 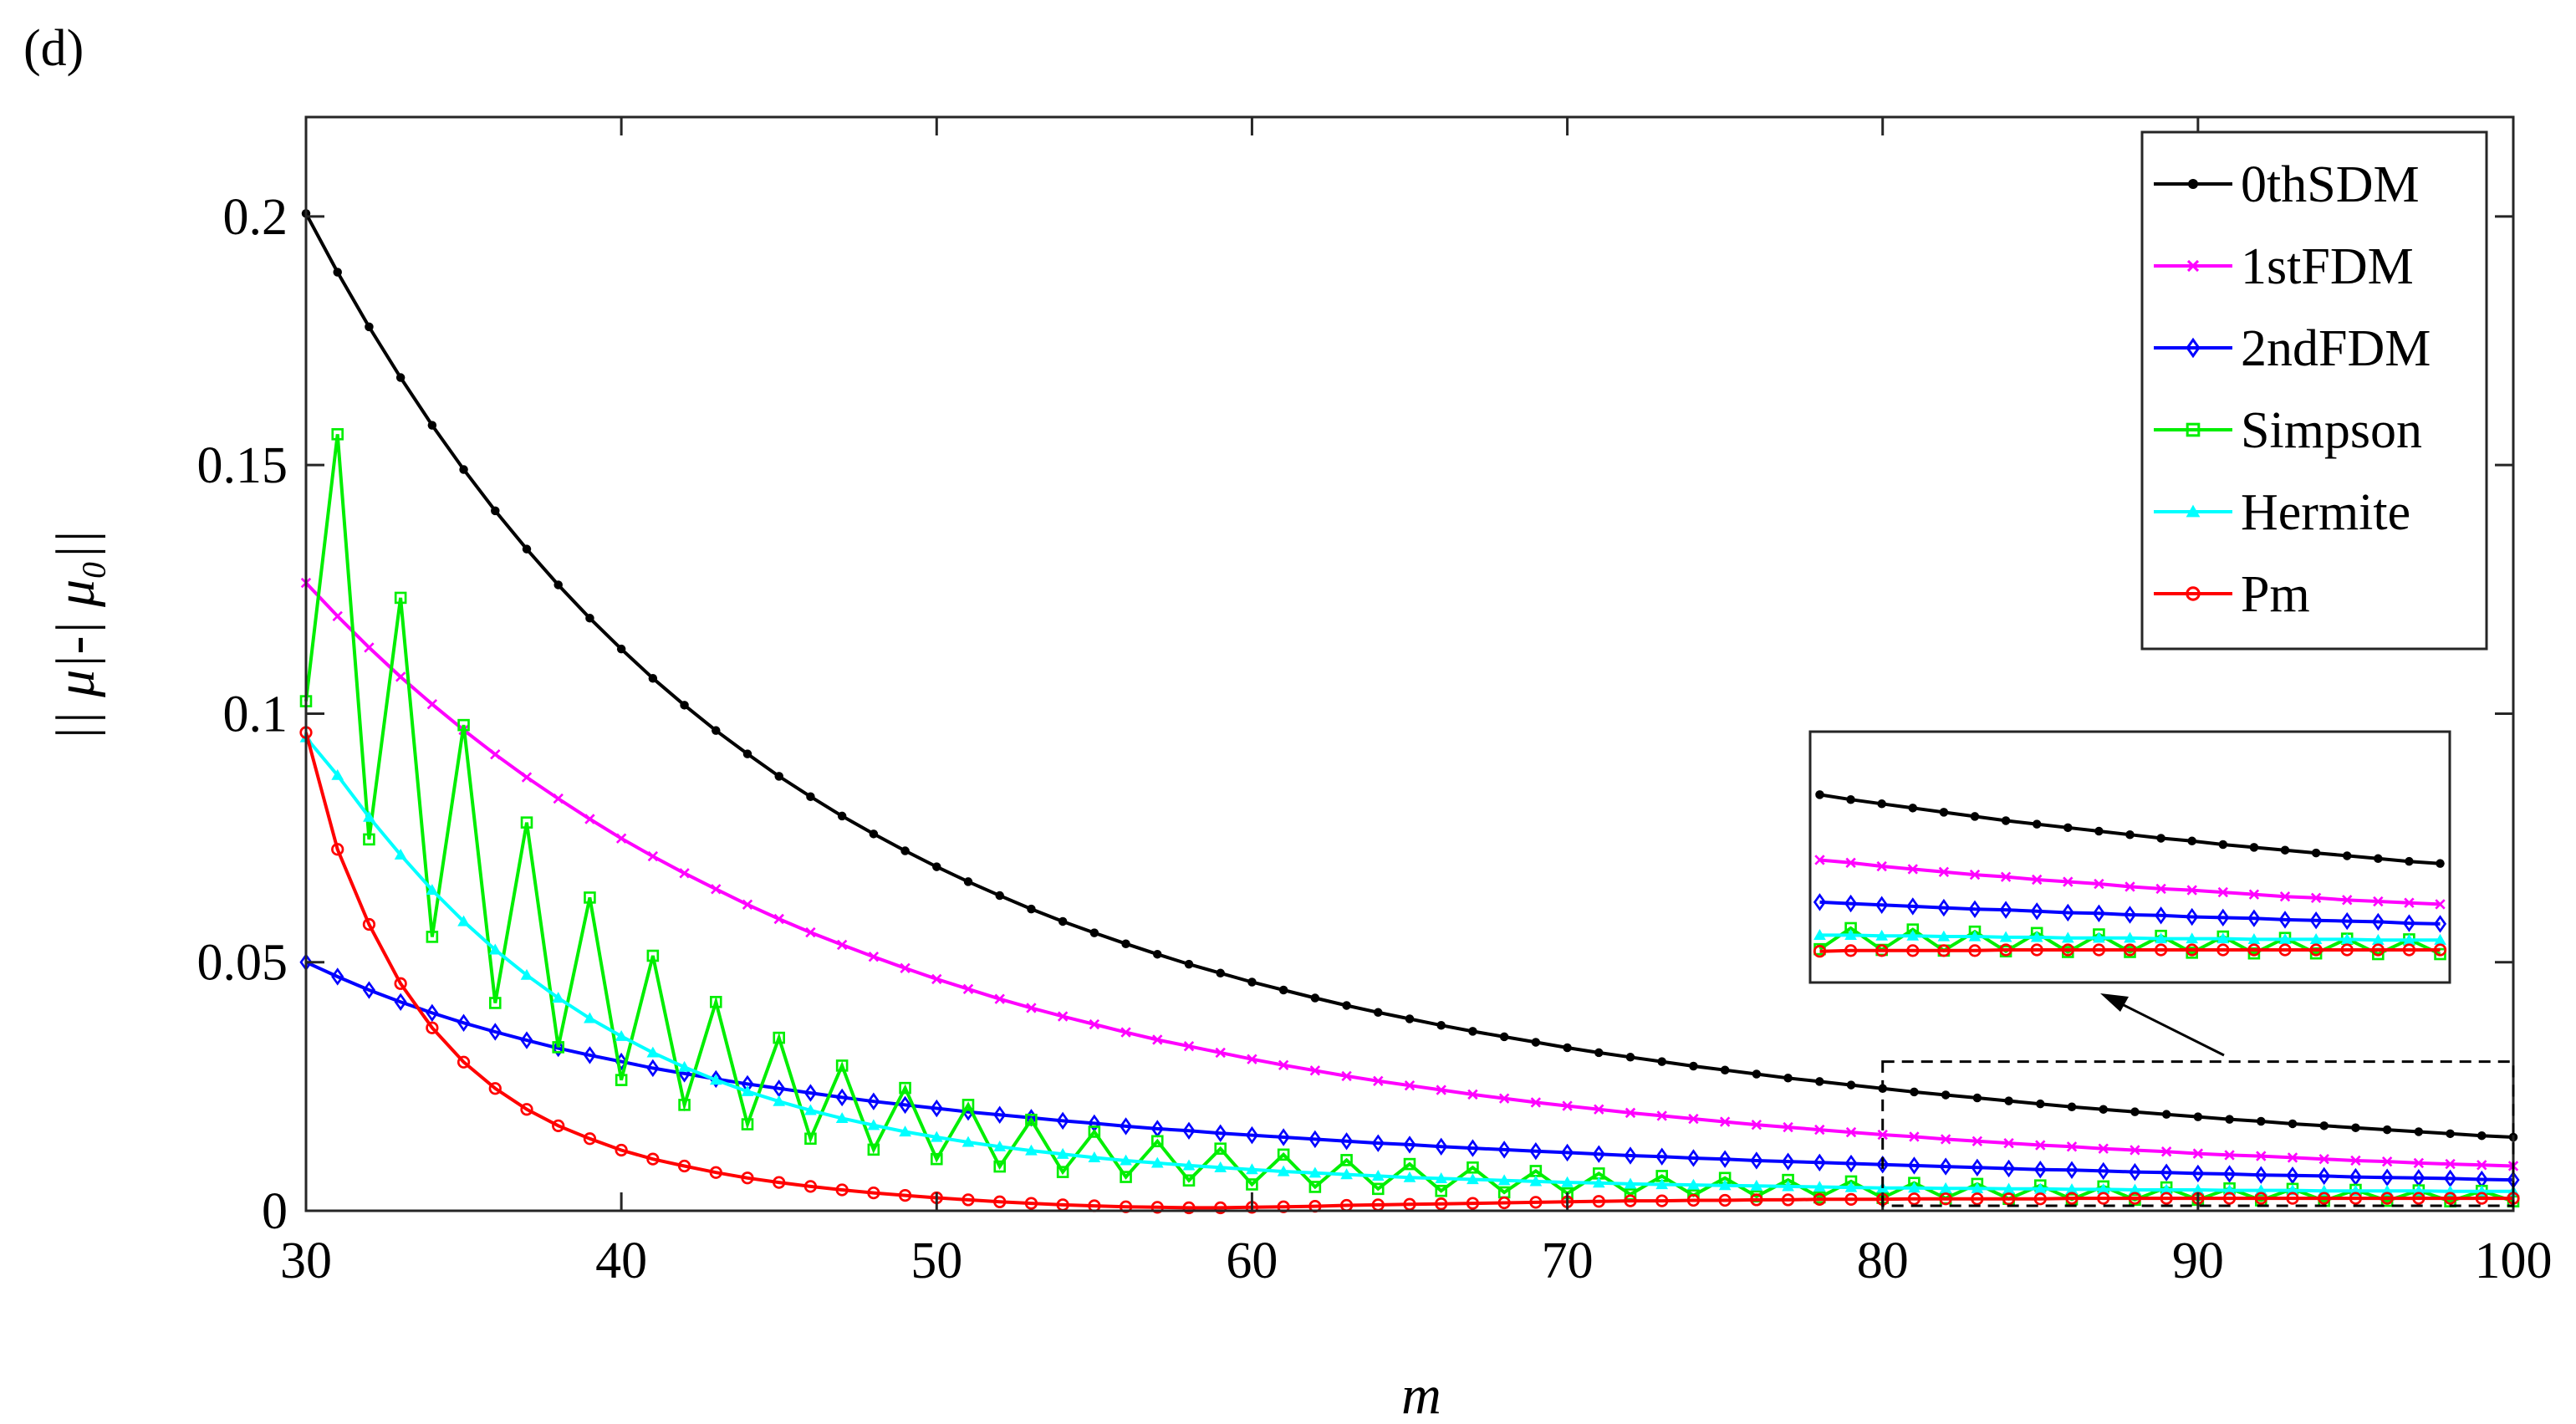 I want to click on inset-series-1stfdm, so click(x=2130, y=883).